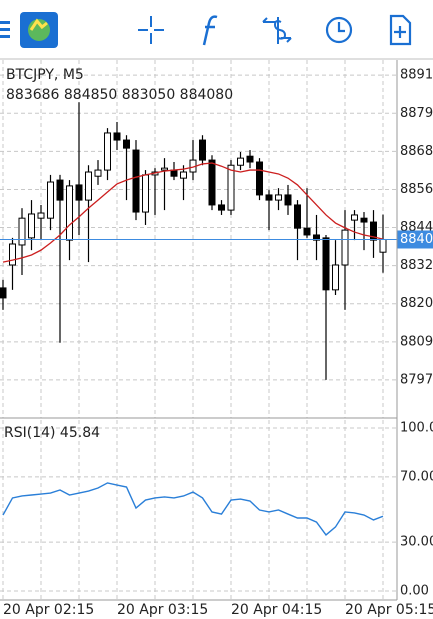 This screenshot has height=619, width=433. Describe the element at coordinates (416, 303) in the screenshot. I see `y-tick-label: 8820` at that location.